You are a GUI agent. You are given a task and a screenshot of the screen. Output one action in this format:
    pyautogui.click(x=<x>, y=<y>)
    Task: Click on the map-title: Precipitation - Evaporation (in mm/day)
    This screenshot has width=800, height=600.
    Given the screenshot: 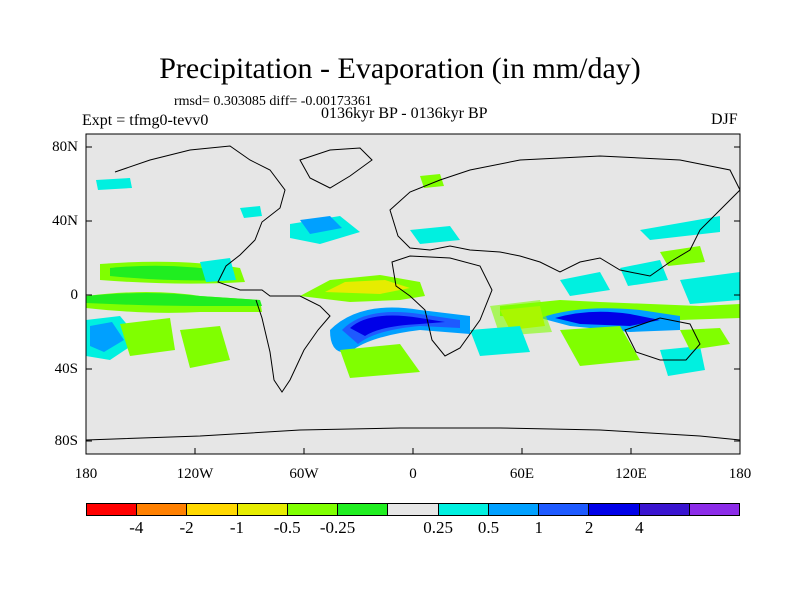 What is the action you would take?
    pyautogui.click(x=400, y=68)
    